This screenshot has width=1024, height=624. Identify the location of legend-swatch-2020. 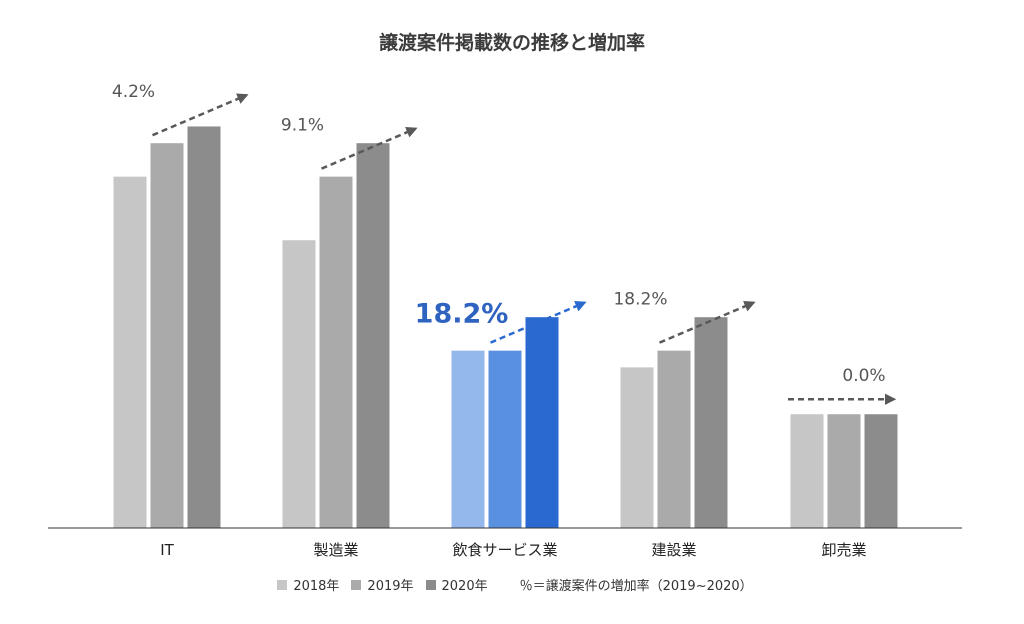
(430, 584).